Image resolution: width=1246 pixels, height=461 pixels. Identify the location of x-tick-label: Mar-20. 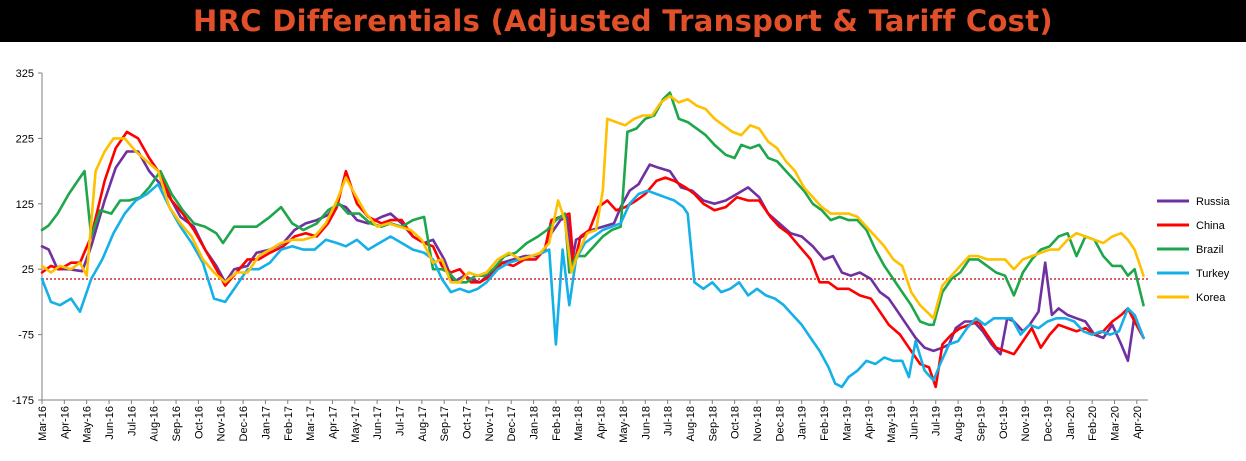
(1115, 423).